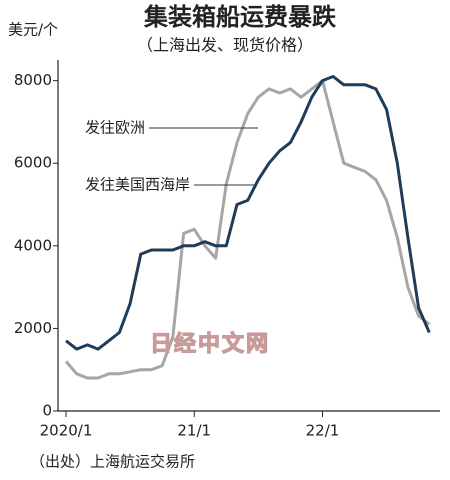  I want to click on y-tick-label: 0, so click(47, 411).